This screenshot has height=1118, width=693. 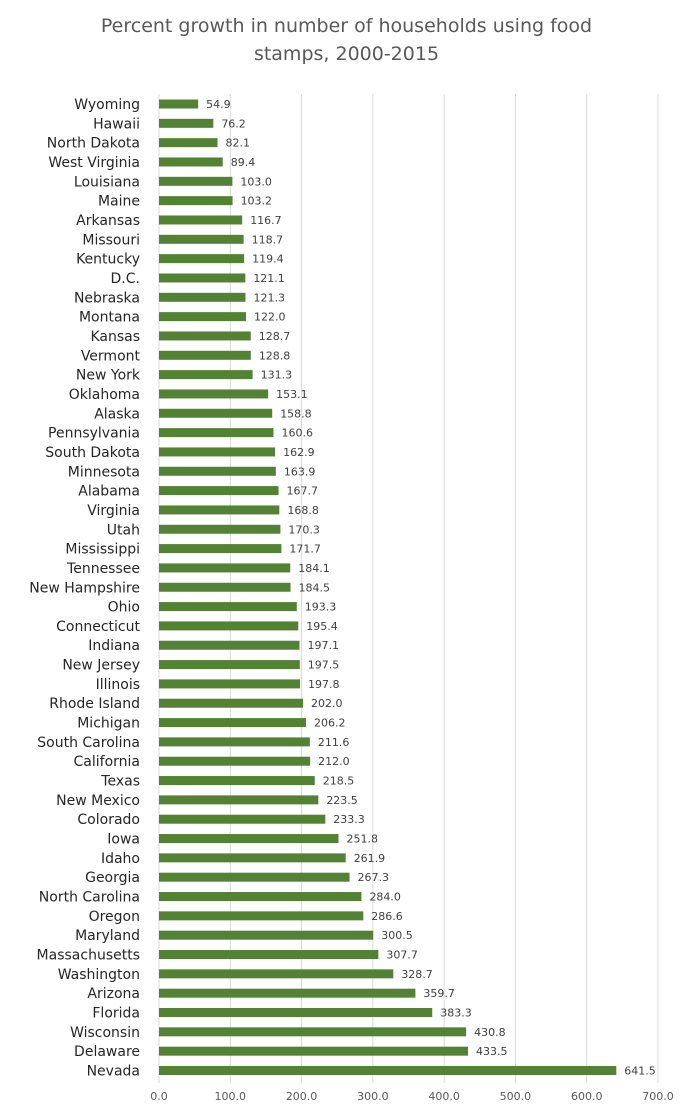 I want to click on data-label: 211.6, so click(x=334, y=742).